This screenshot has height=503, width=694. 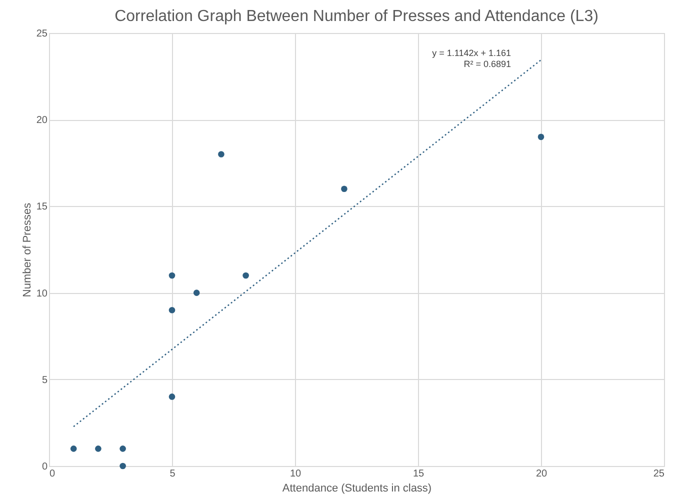 What do you see at coordinates (42, 207) in the screenshot?
I see `y-tick-label: 15` at bounding box center [42, 207].